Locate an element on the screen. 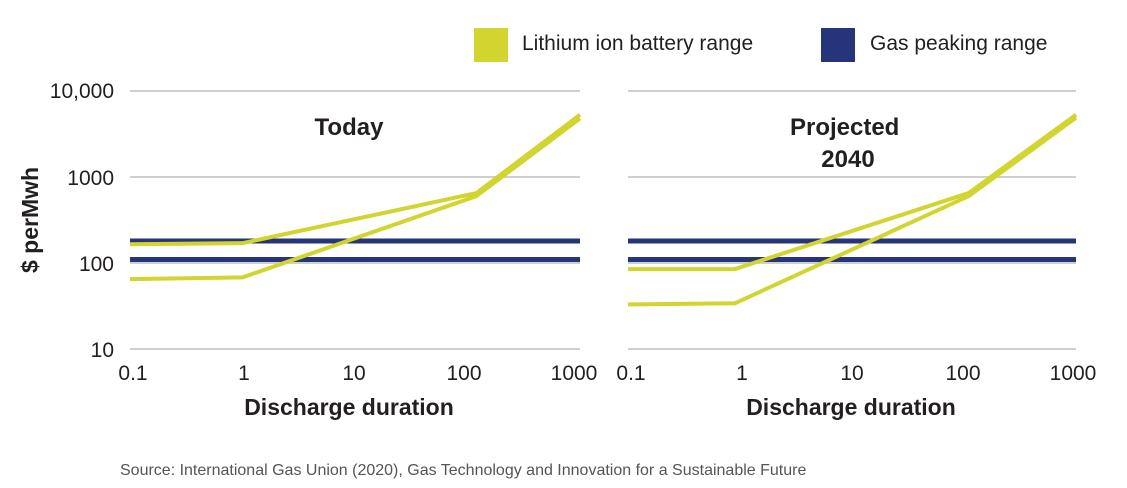 The image size is (1127, 488). y-tick-label: 100 is located at coordinates (96, 264).